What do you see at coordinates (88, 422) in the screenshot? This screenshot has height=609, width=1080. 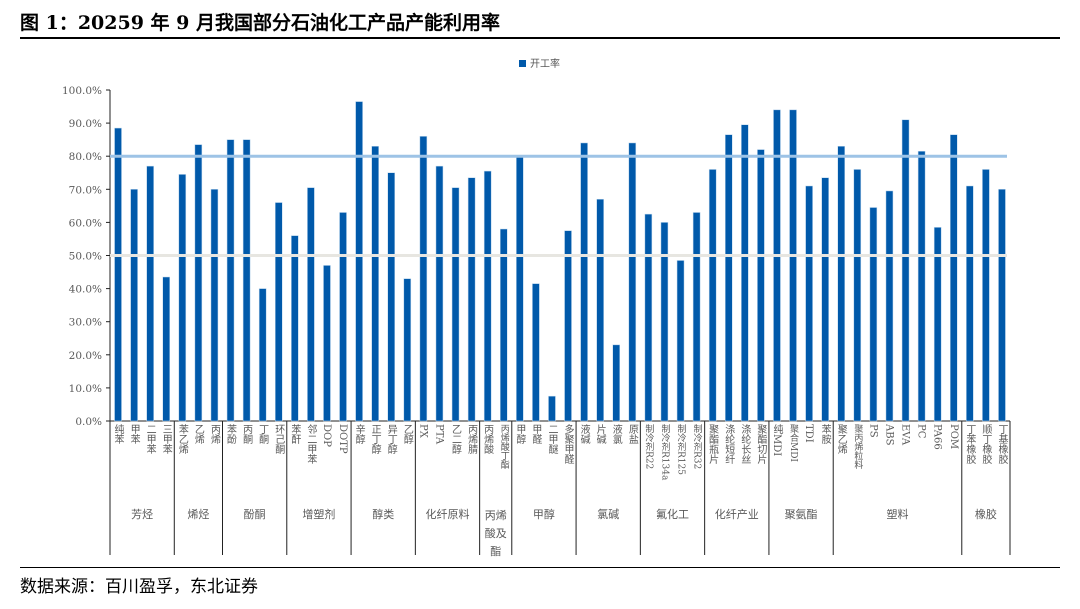 I see `y-tick-label: 0.0%` at bounding box center [88, 422].